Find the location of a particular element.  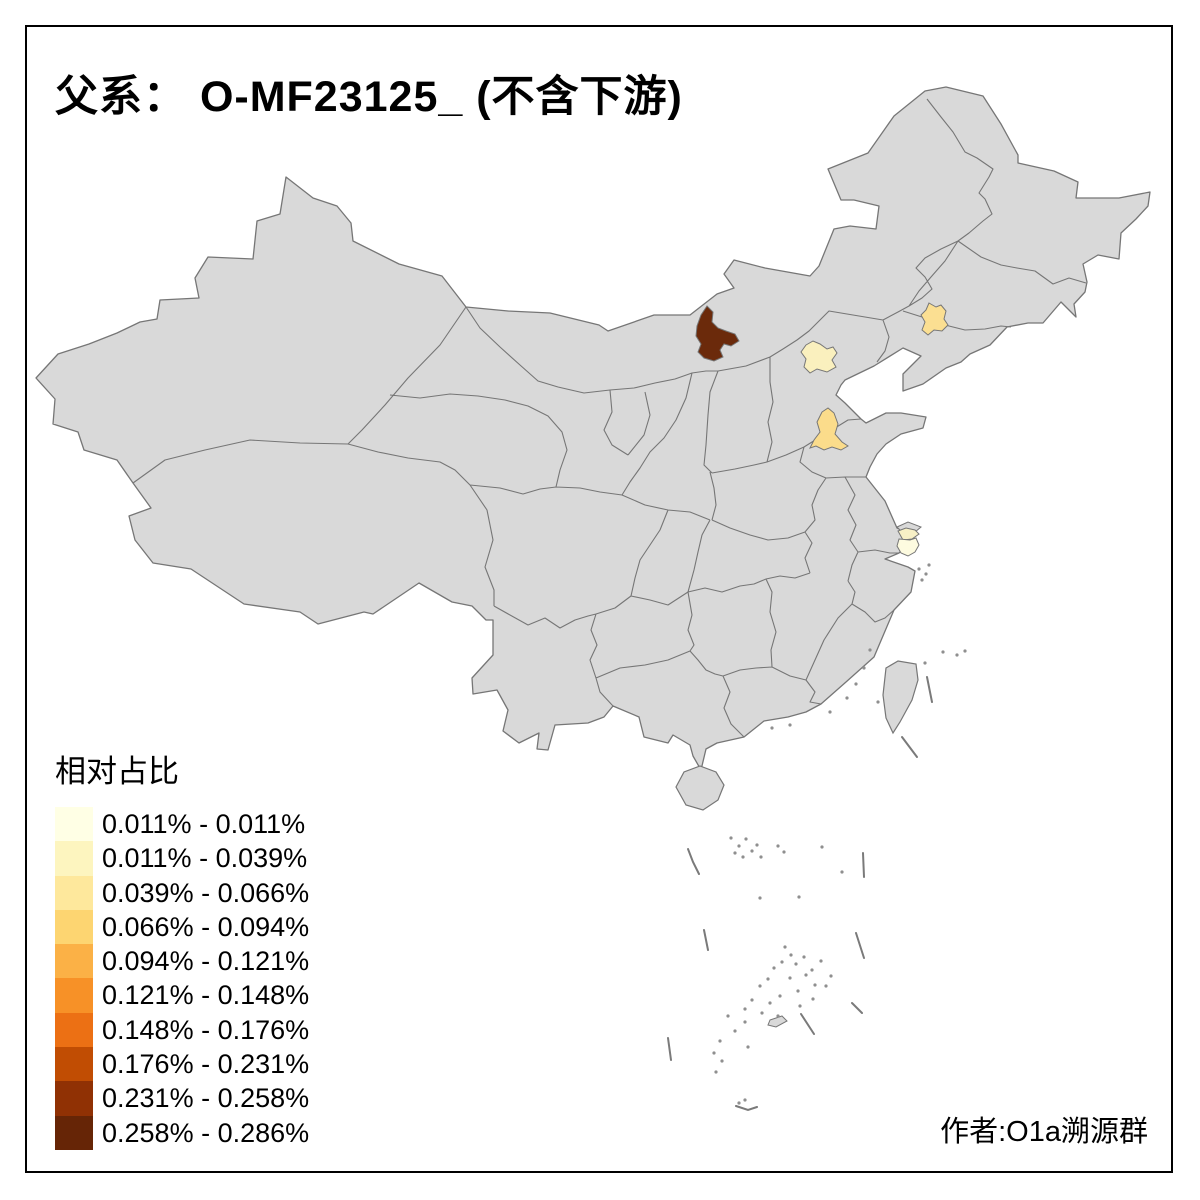

legend-item: 0.039% - 0.066% is located at coordinates (182, 892).